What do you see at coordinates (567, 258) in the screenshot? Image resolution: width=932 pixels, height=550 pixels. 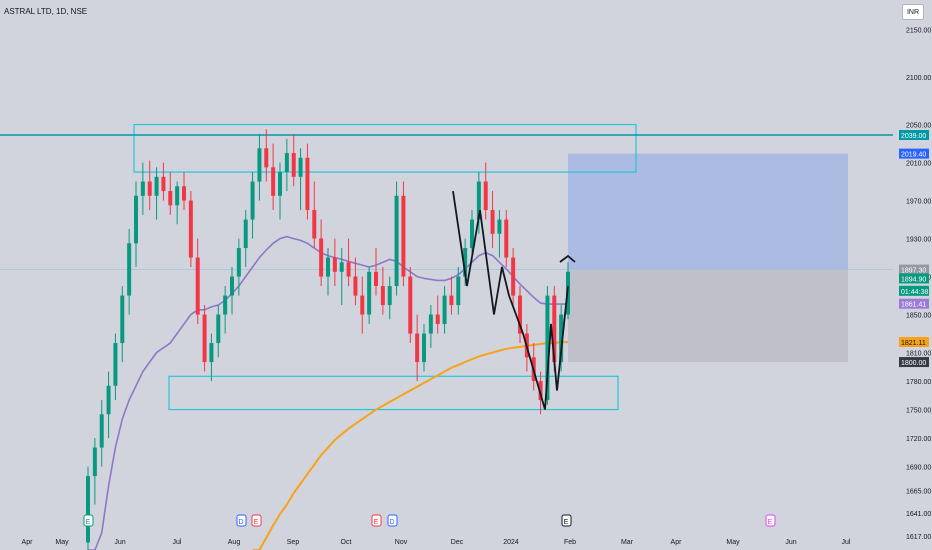 I see `arrow-head-icon` at bounding box center [567, 258].